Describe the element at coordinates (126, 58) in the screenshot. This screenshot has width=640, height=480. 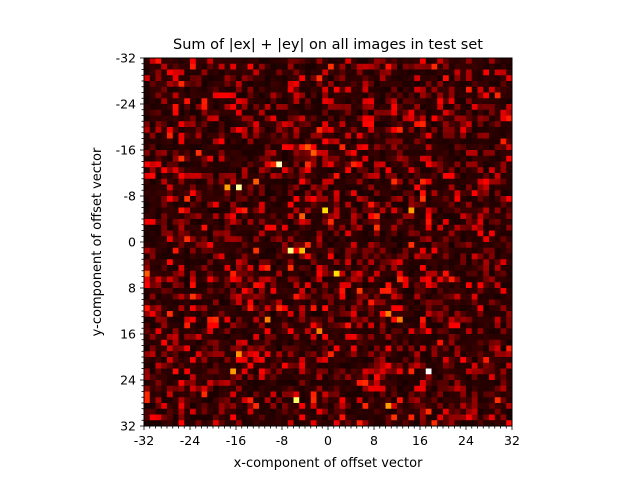
I see `y-tick-label: -32` at that location.